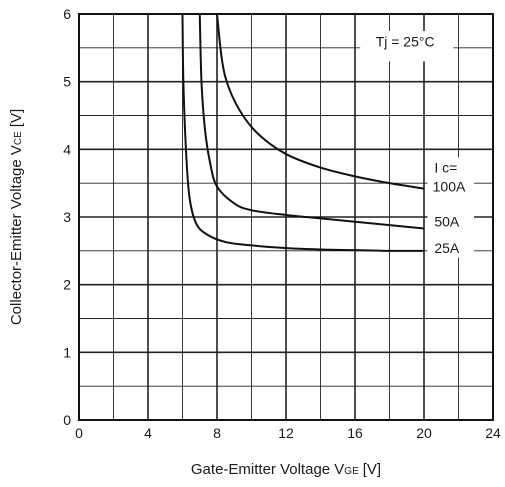  I want to click on y-tick-label: 0, so click(67, 420).